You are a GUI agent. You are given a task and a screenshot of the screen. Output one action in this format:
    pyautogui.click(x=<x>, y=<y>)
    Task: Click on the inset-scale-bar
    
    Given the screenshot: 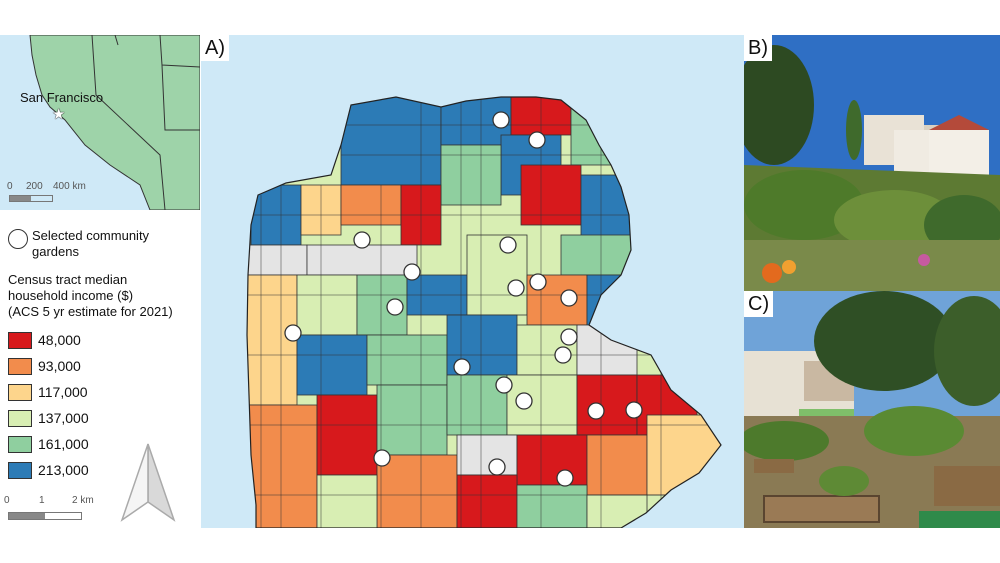 What is the action you would take?
    pyautogui.click(x=31, y=198)
    